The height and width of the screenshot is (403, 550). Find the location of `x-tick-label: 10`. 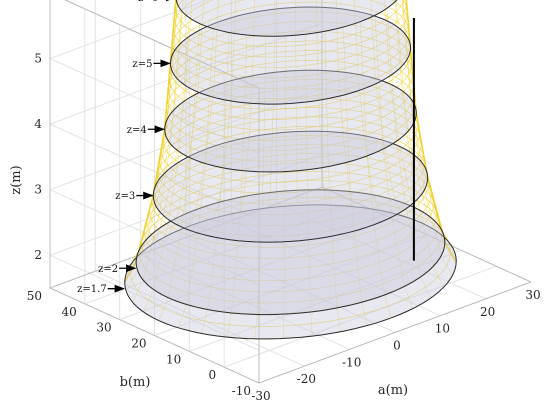

x-tick-label: 10 is located at coordinates (442, 329).